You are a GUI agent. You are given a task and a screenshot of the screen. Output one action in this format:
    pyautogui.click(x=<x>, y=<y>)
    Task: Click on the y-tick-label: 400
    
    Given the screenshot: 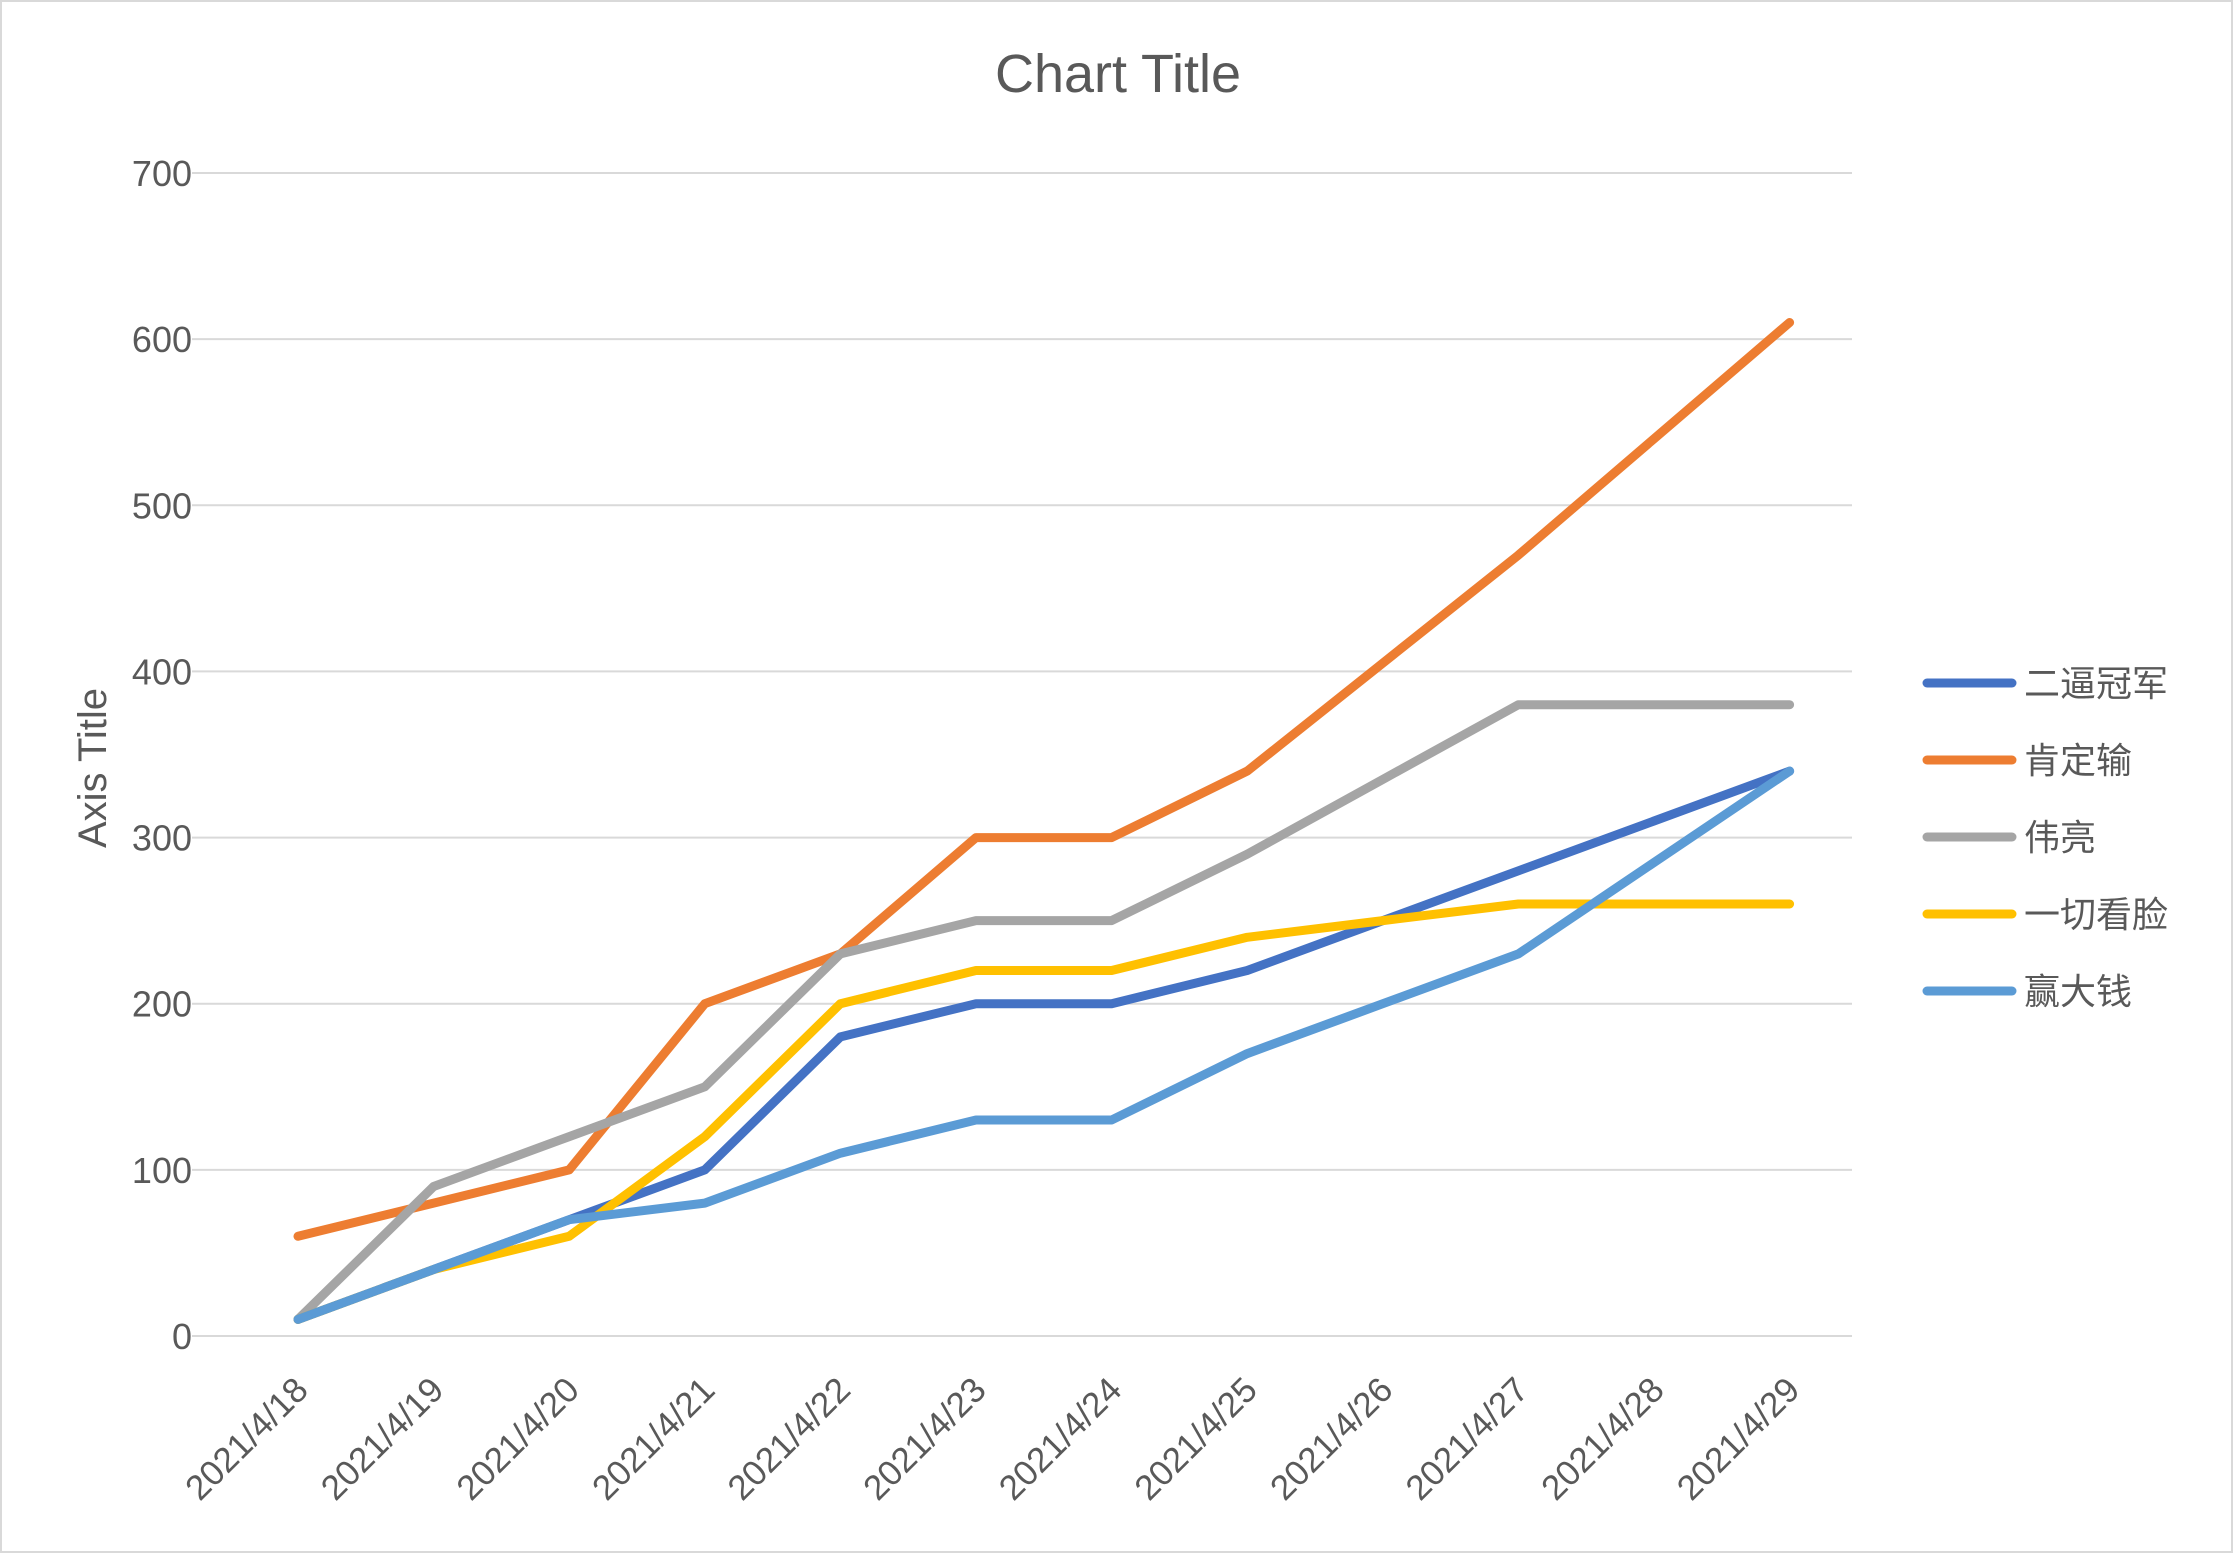 What is the action you would take?
    pyautogui.click(x=162, y=671)
    